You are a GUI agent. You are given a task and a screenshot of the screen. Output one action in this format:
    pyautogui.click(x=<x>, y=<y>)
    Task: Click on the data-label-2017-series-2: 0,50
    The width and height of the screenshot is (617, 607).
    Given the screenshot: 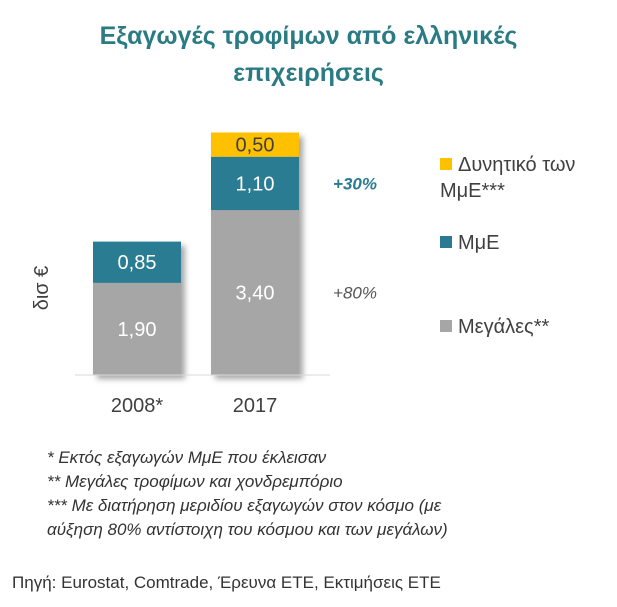 What is the action you would take?
    pyautogui.click(x=255, y=146)
    